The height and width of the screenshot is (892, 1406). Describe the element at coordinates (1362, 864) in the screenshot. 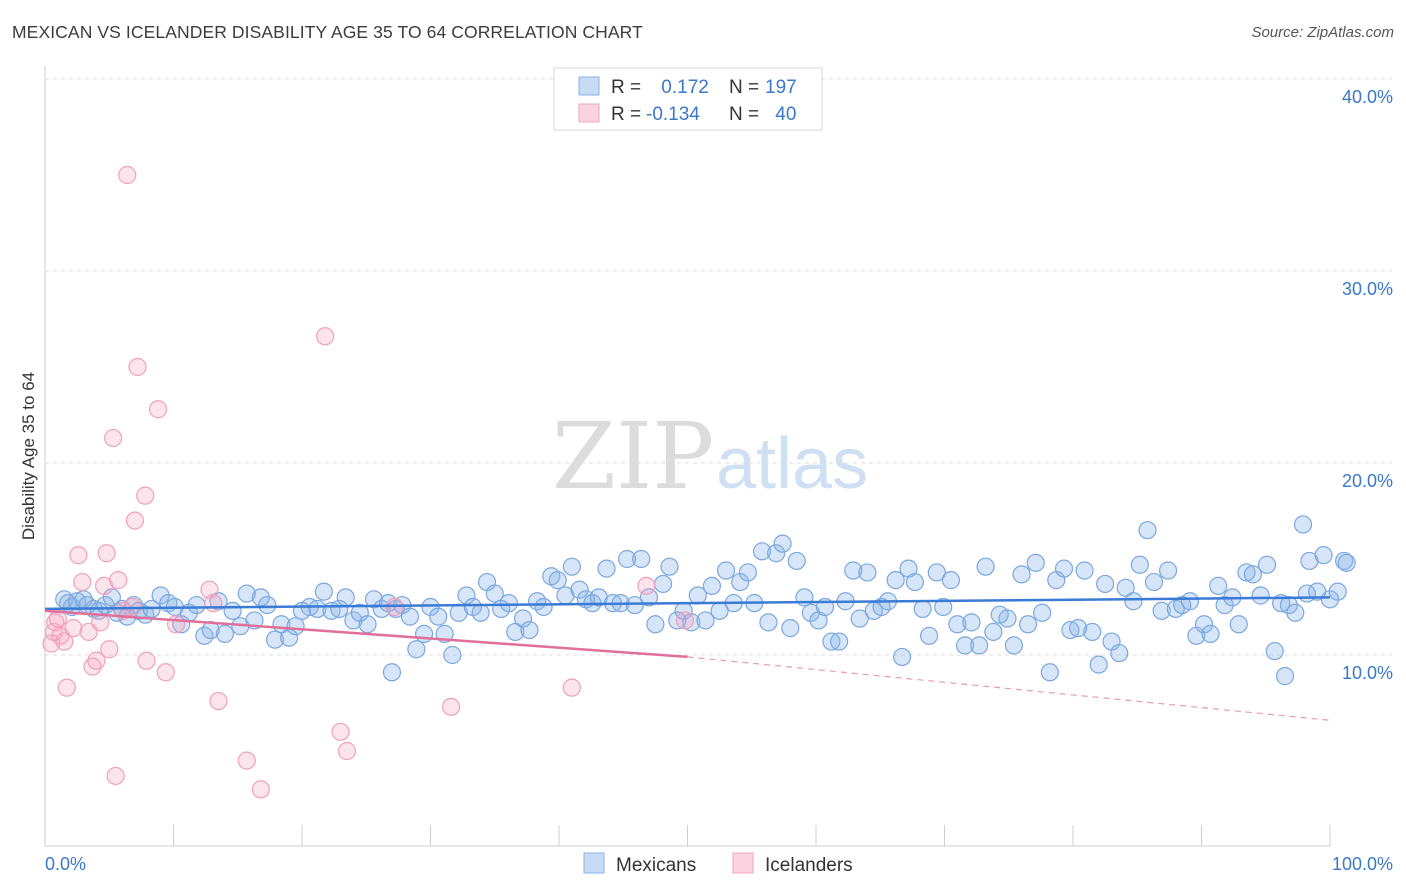

I see `x-tick-label-1: 100.0%` at that location.